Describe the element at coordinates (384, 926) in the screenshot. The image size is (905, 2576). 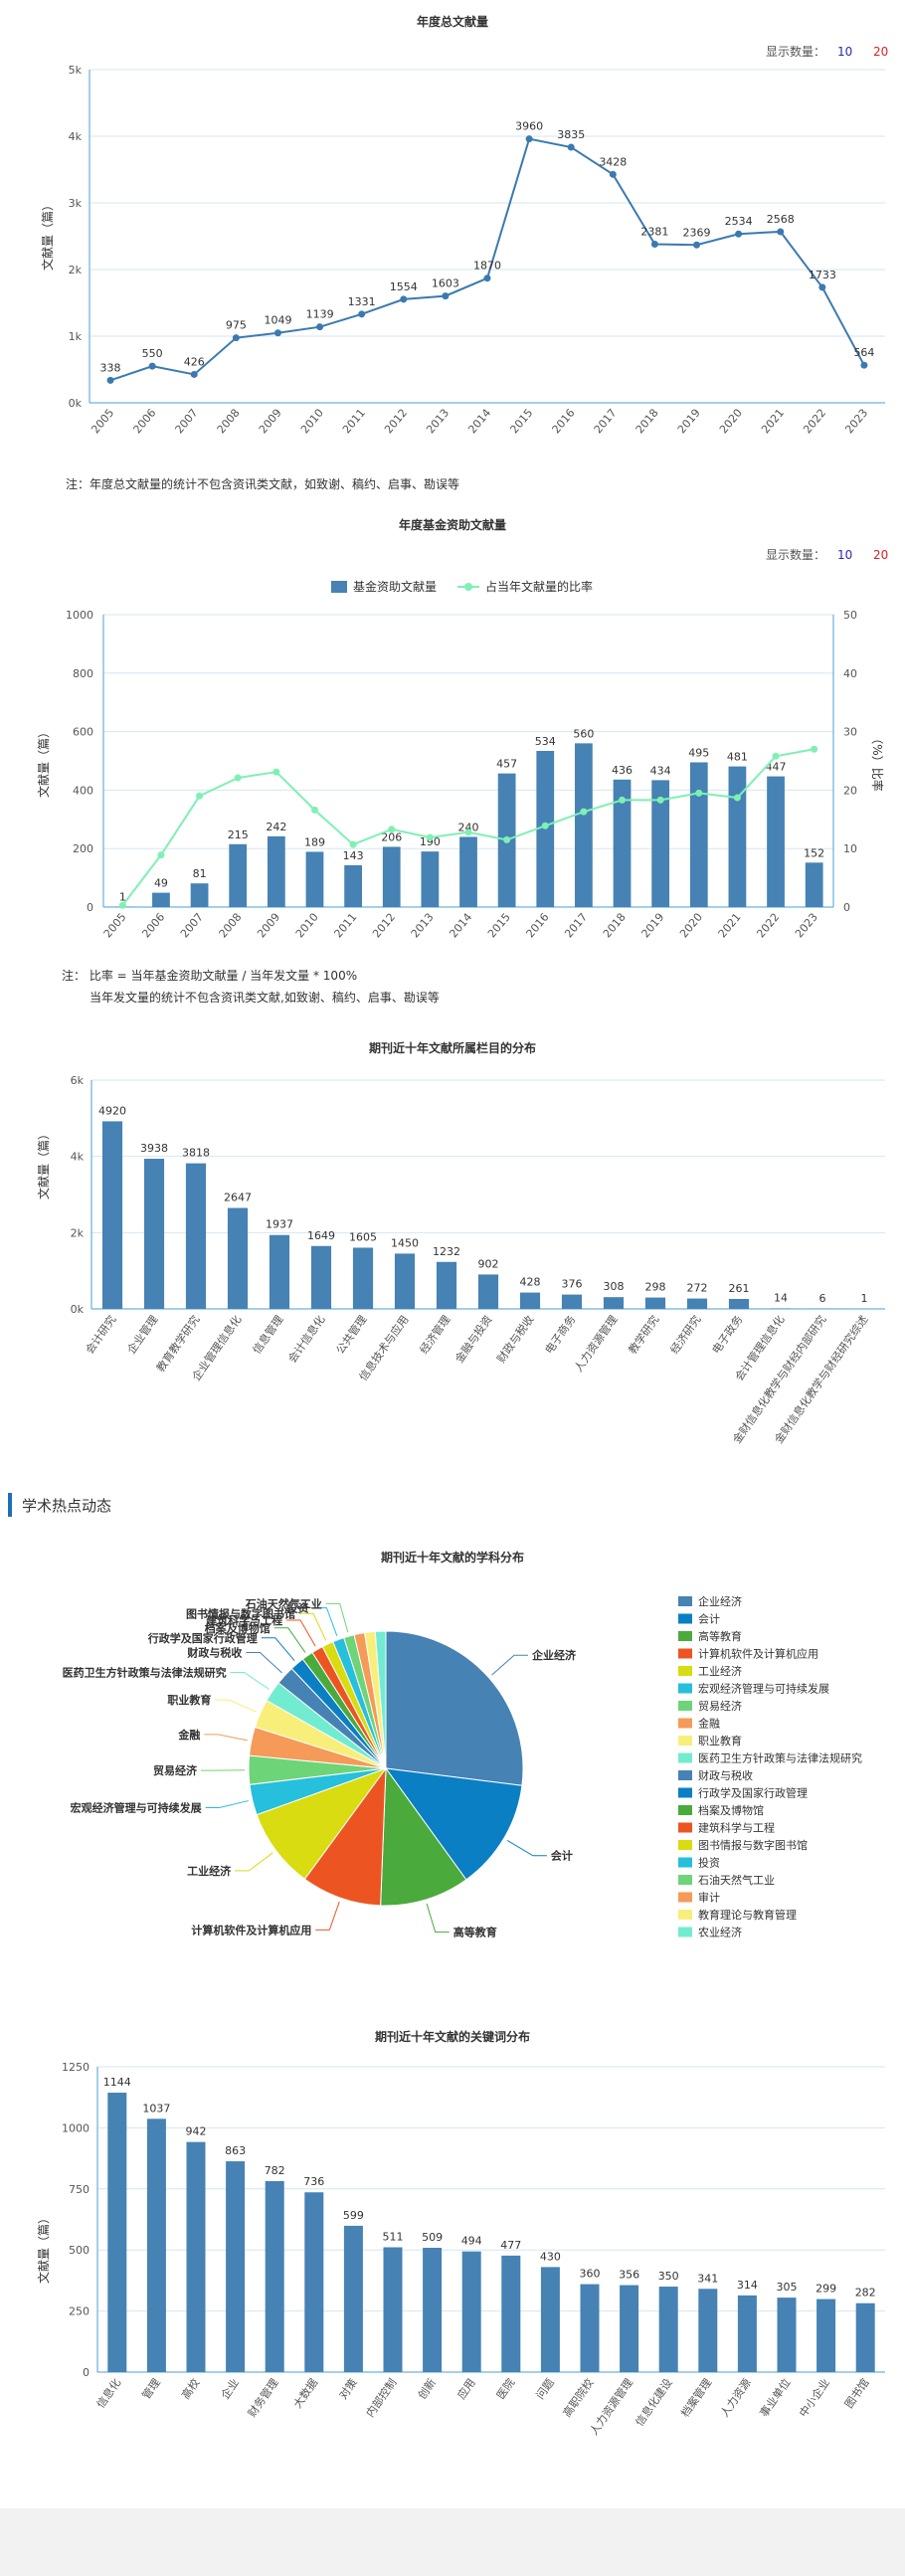
I see `chart2-xtick: 2012` at that location.